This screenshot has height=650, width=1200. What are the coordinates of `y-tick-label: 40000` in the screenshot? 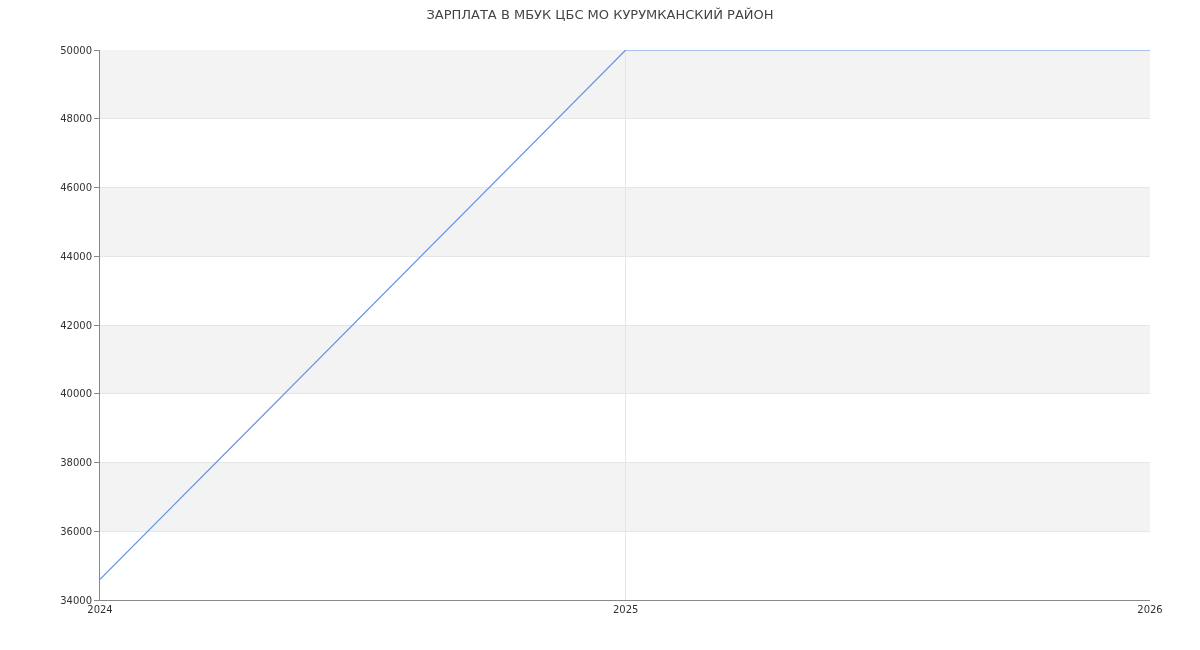 It's located at (76, 394).